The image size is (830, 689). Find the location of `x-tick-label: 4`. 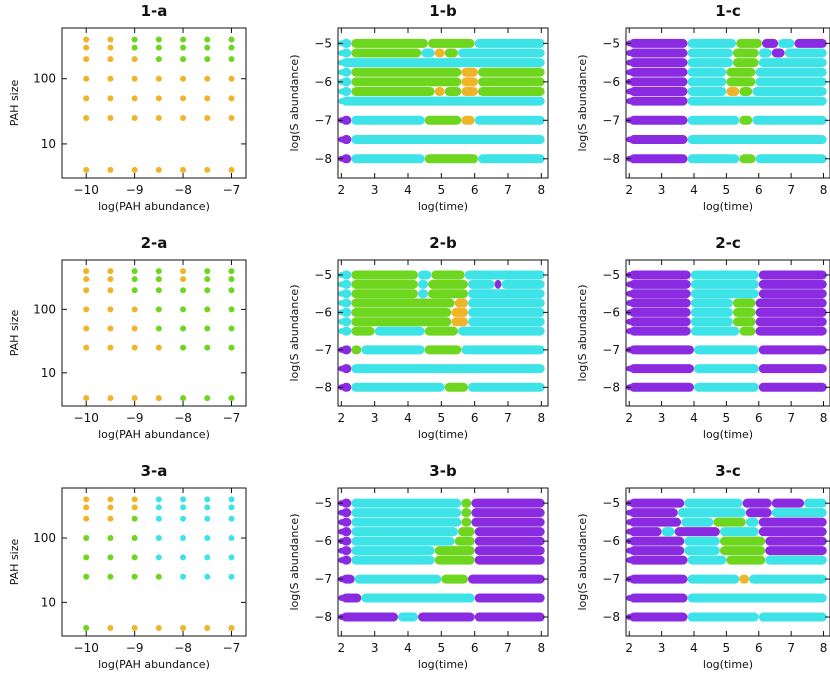

x-tick-label: 4 is located at coordinates (694, 190).